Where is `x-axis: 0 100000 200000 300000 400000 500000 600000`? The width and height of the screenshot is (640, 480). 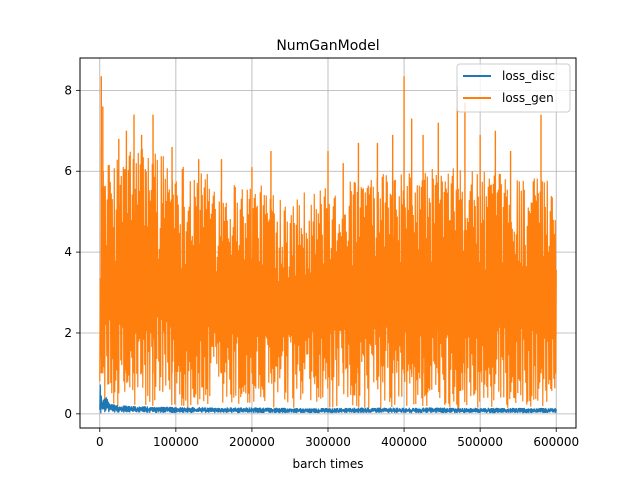
x-axis: 0 100000 200000 300000 400000 500000 600000 is located at coordinates (337, 438).